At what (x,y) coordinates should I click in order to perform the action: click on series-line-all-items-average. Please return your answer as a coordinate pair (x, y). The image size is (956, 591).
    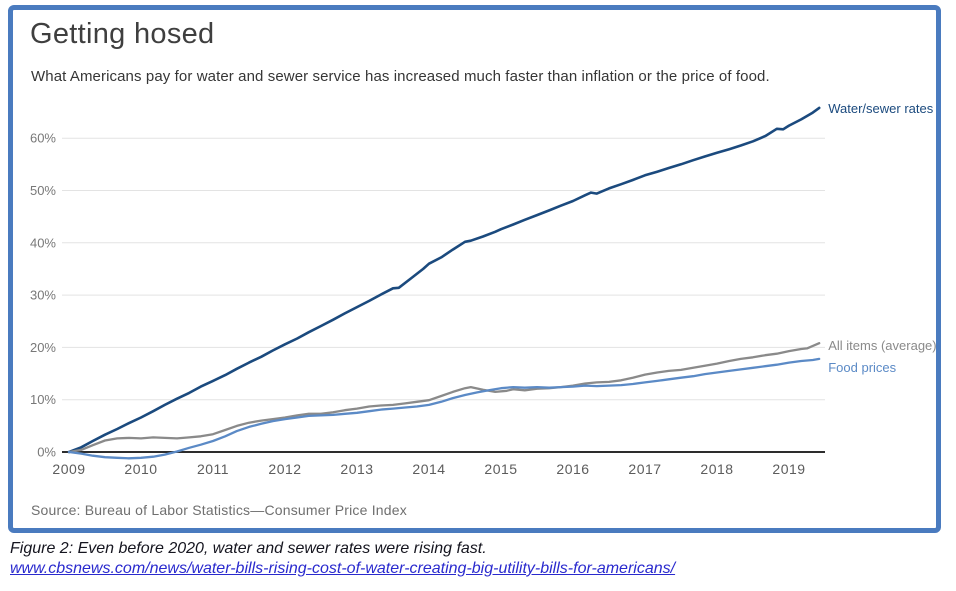
    Looking at the image, I should click on (444, 398).